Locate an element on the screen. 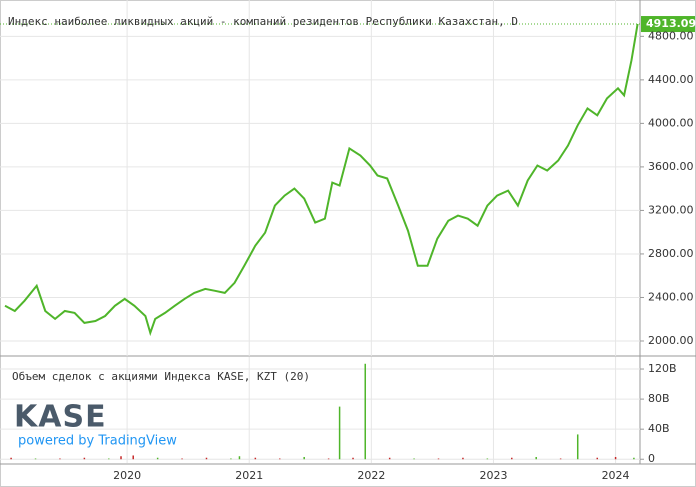 The image size is (696, 487). x-tick-label: 2020 is located at coordinates (127, 475).